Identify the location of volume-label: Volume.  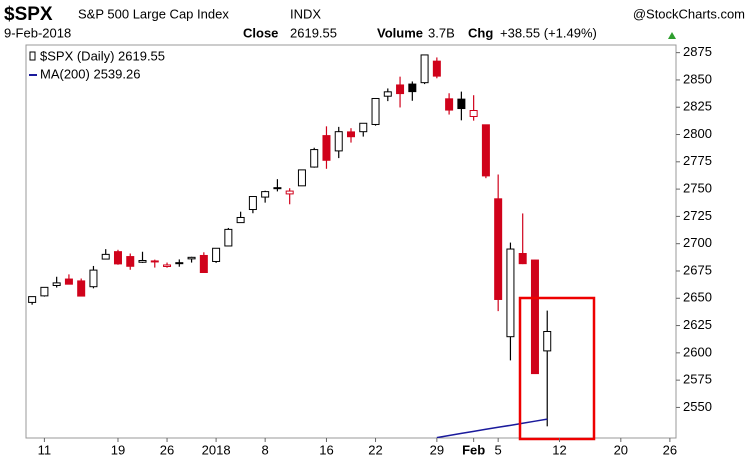
(400, 32).